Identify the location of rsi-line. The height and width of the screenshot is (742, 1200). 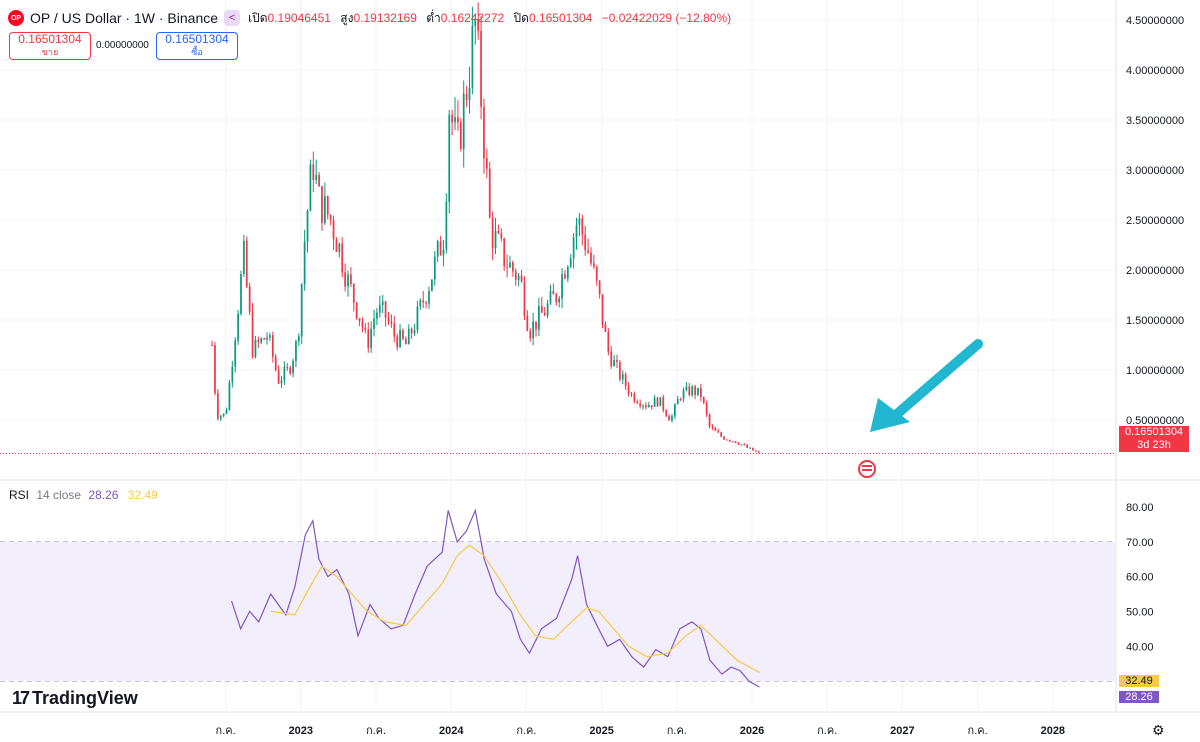
(495, 598).